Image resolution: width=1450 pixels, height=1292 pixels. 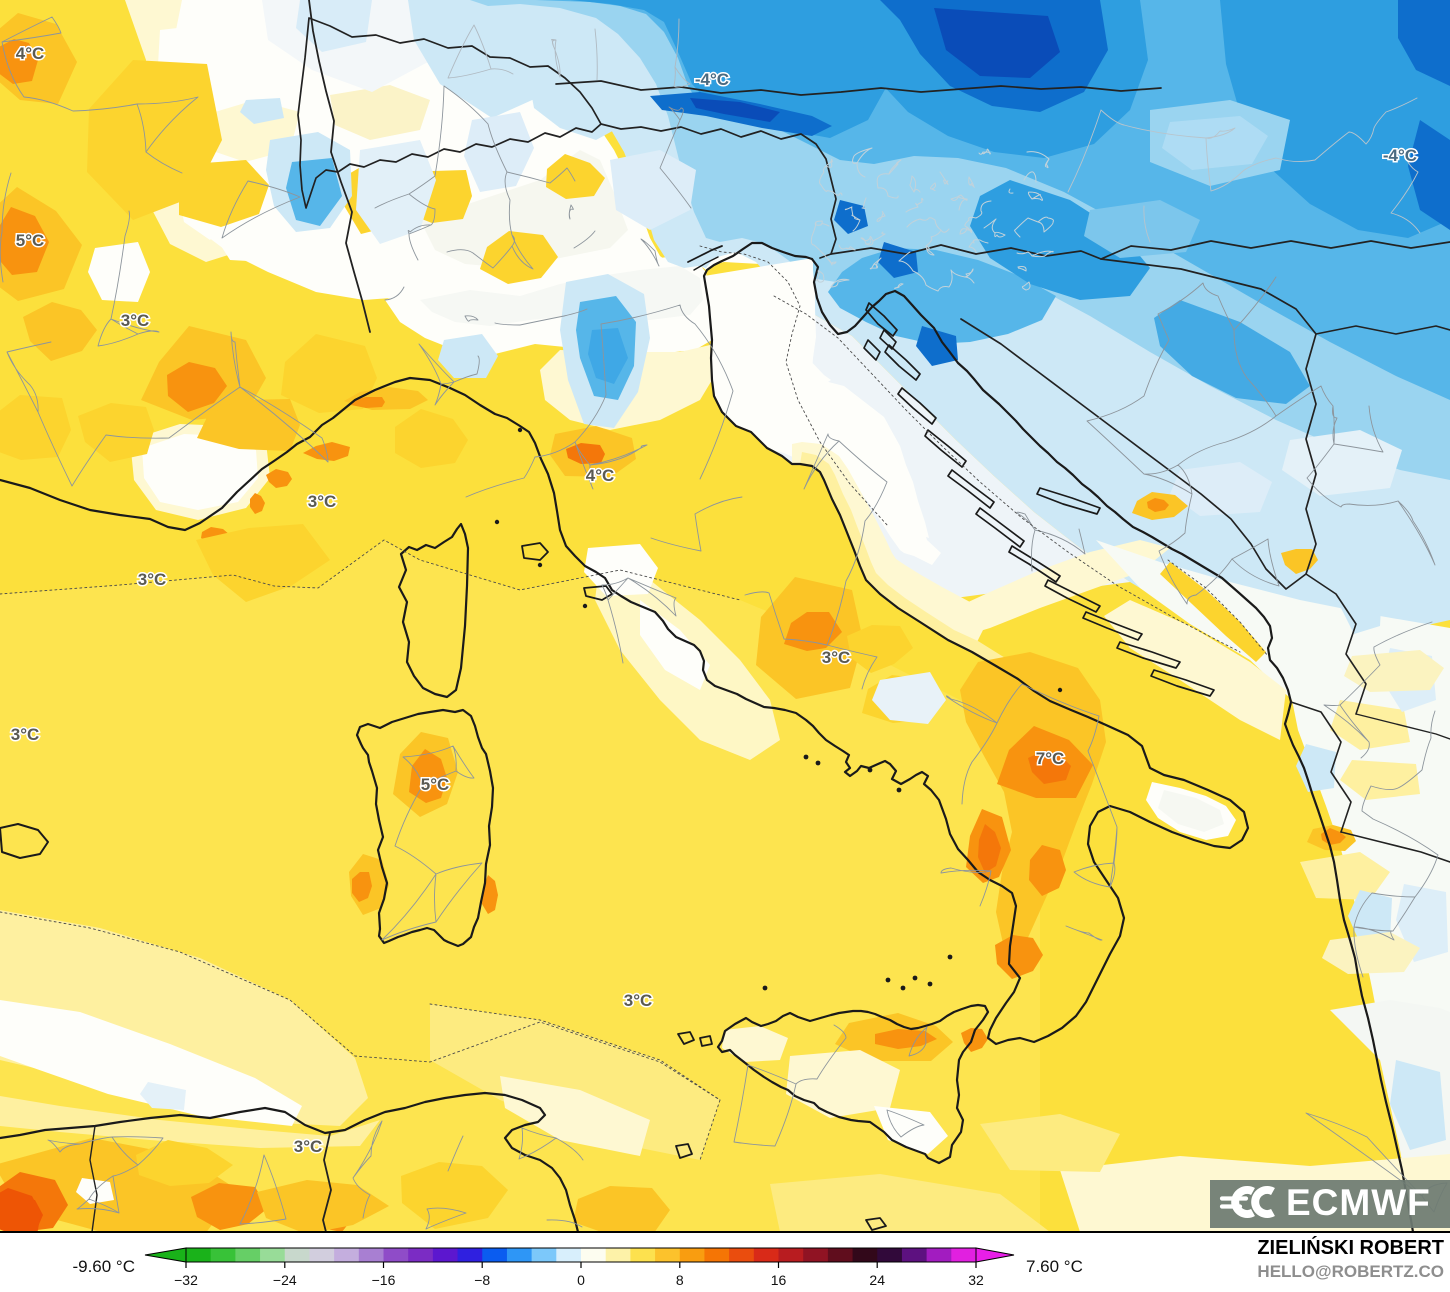 I want to click on svg-text: ZIELIŃSKI ROBERT, so click(x=1350, y=1247).